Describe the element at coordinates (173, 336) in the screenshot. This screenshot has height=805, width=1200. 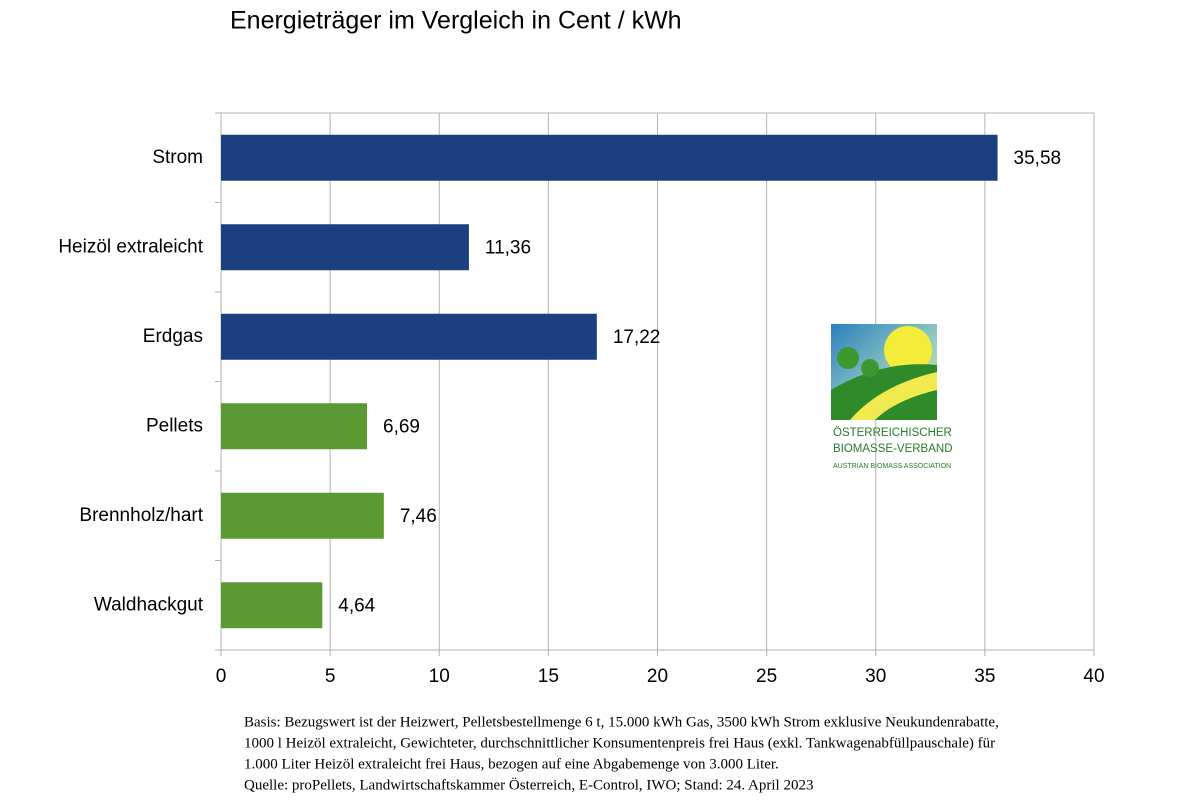
I see `y-tick-label: Erdgas` at that location.